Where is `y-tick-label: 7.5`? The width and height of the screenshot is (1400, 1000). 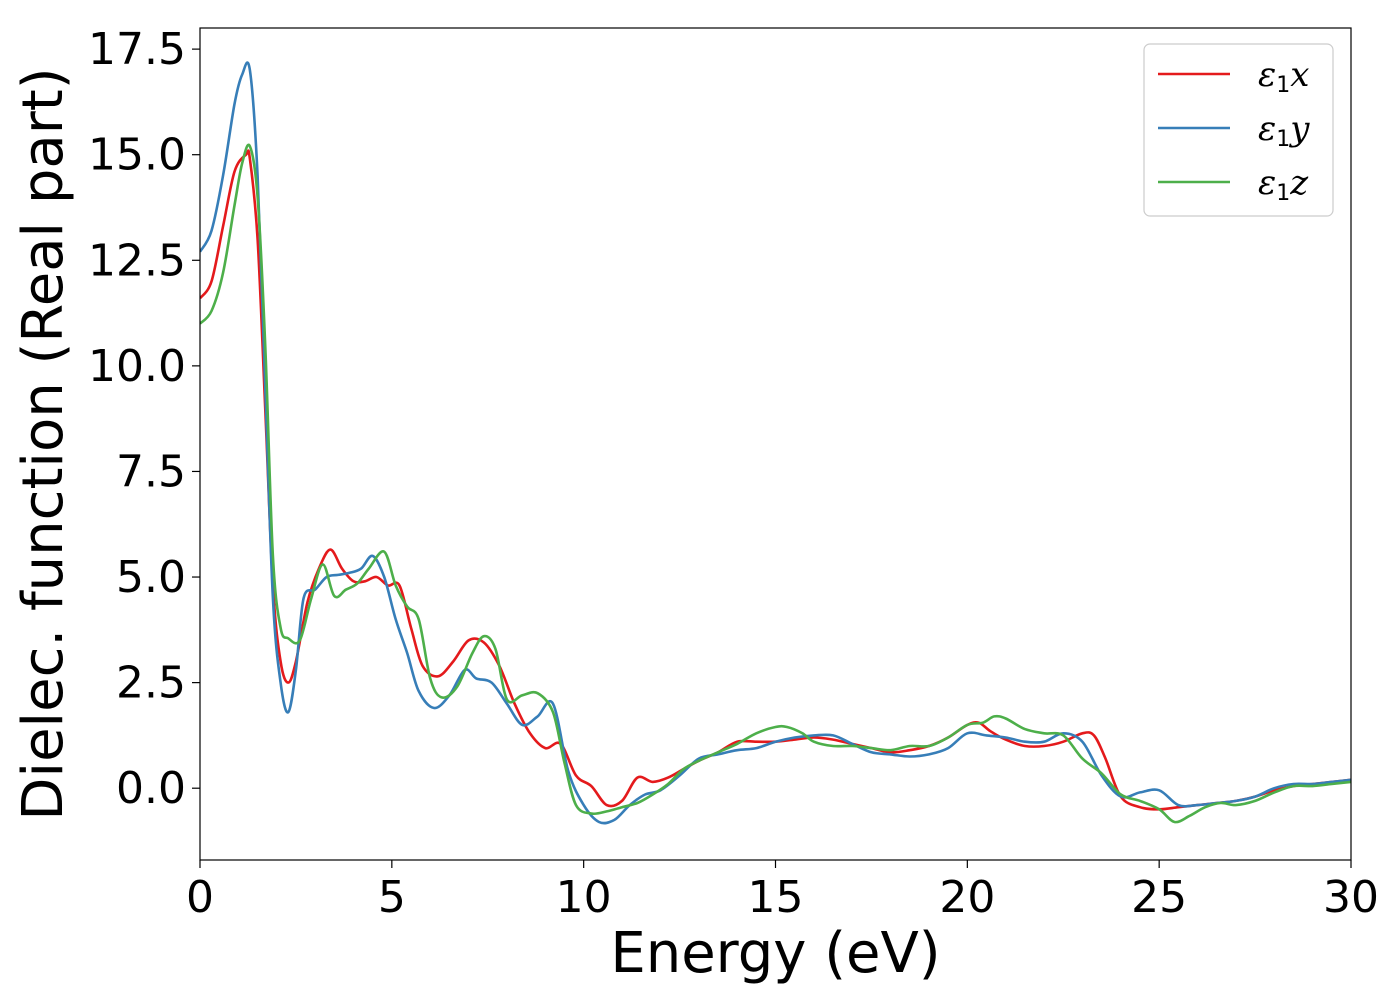 y-tick-label: 7.5 is located at coordinates (151, 471).